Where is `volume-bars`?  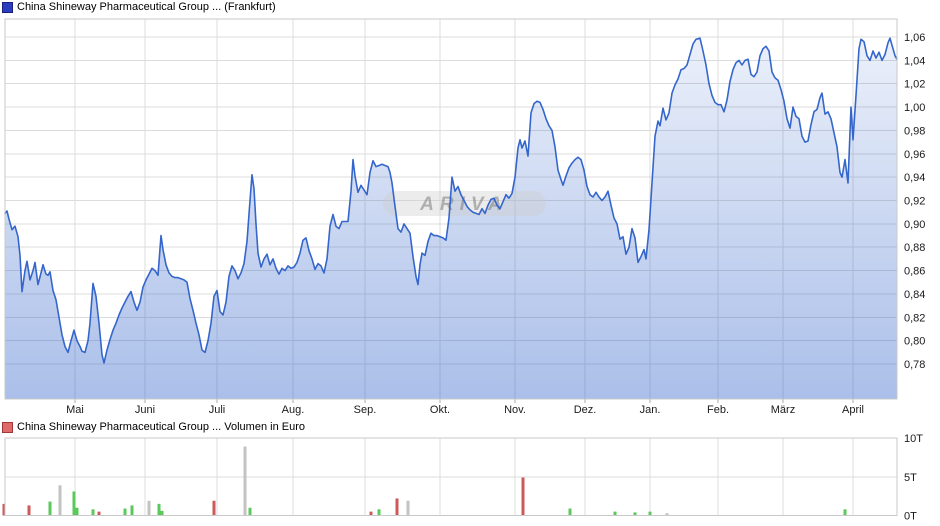
volume-bars is located at coordinates (424, 481).